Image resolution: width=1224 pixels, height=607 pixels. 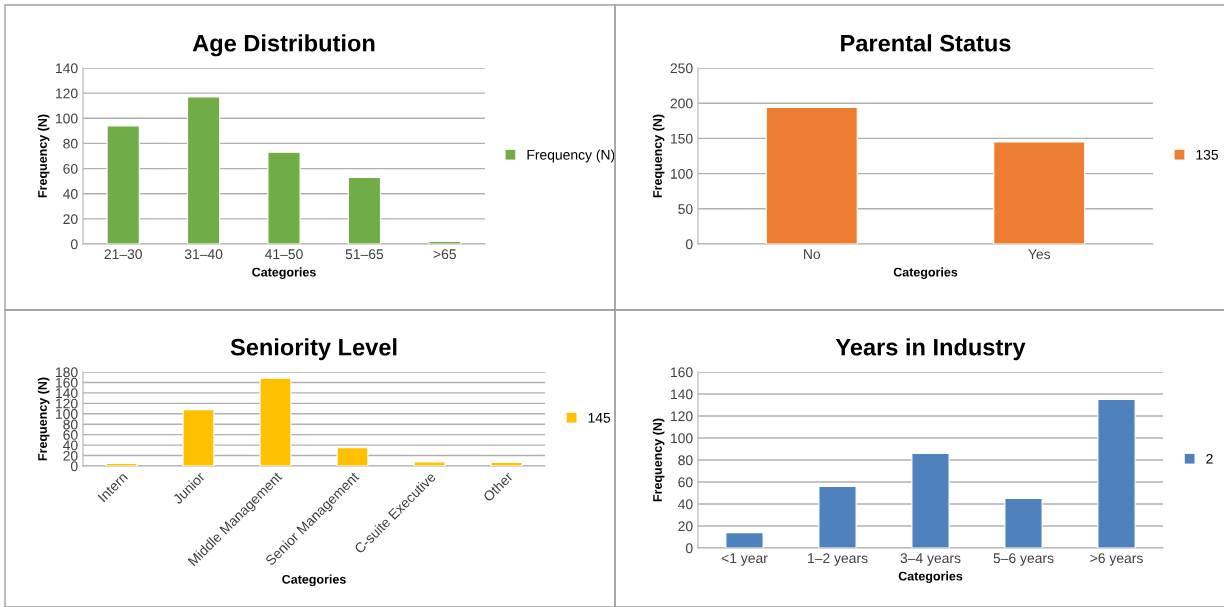 What do you see at coordinates (283, 45) in the screenshot?
I see `chart-title: Age Distribution` at bounding box center [283, 45].